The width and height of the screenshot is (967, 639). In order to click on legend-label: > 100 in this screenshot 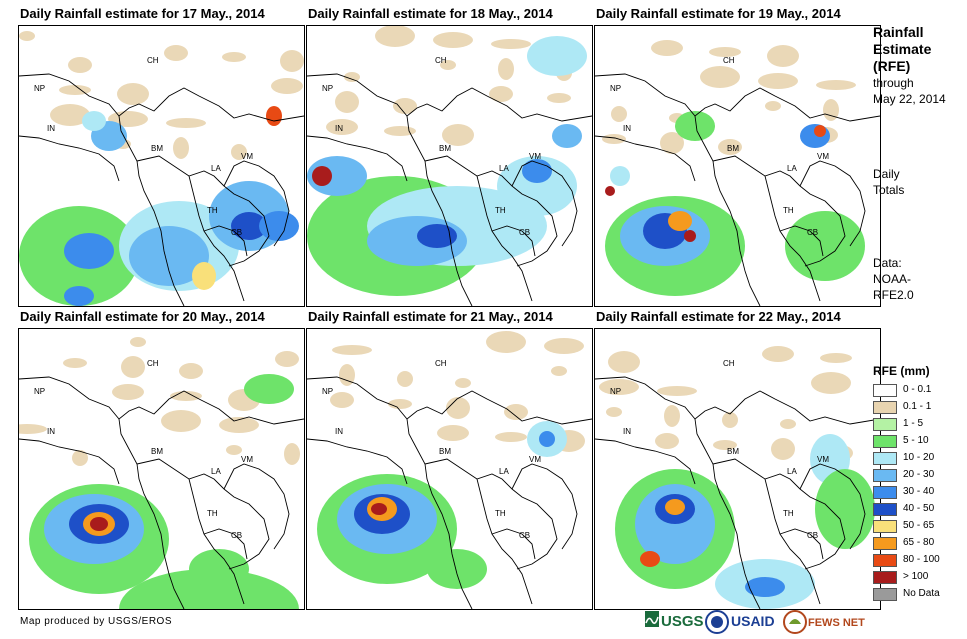, I will do `click(916, 576)`.